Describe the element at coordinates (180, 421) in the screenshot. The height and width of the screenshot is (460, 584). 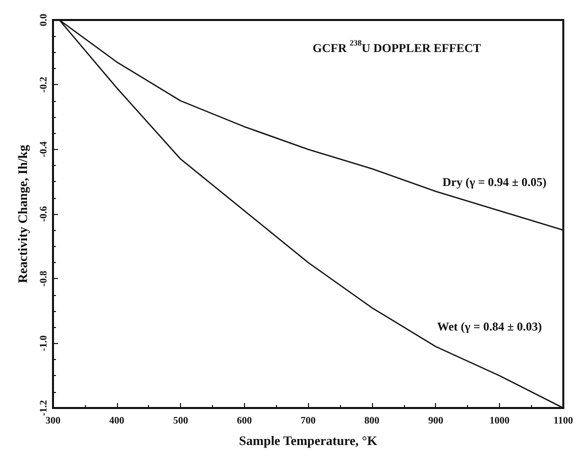
I see `x-tick-label: 500` at that location.